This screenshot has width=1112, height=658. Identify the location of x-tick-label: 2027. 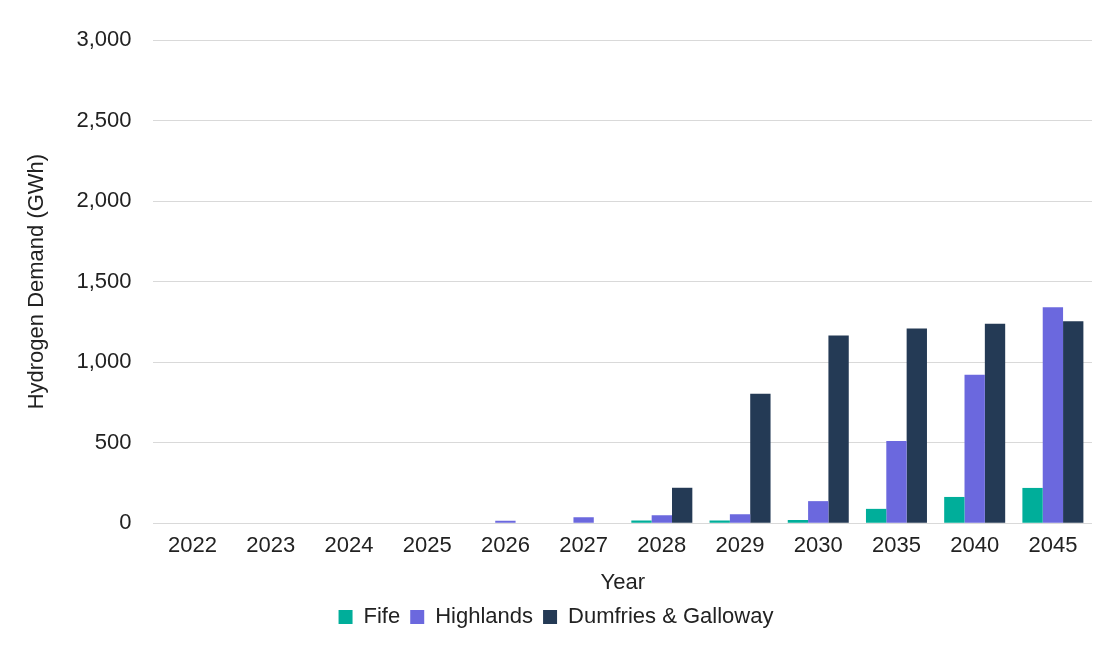
(584, 545).